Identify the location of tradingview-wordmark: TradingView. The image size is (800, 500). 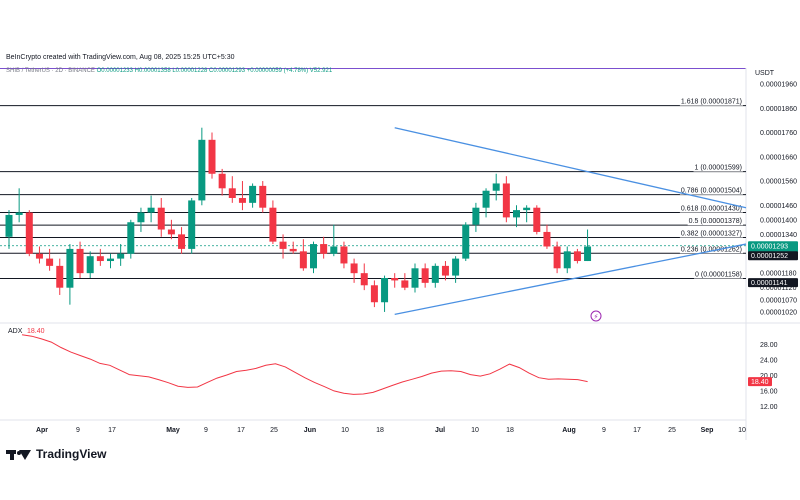
(71, 454).